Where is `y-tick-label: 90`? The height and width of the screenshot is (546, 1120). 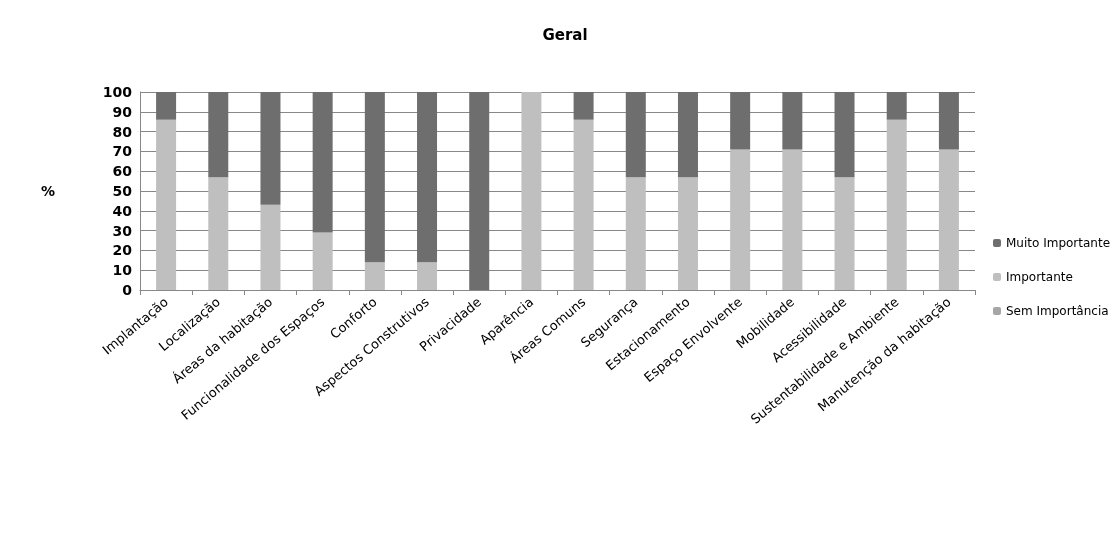
y-tick-label: 90 is located at coordinates (122, 111).